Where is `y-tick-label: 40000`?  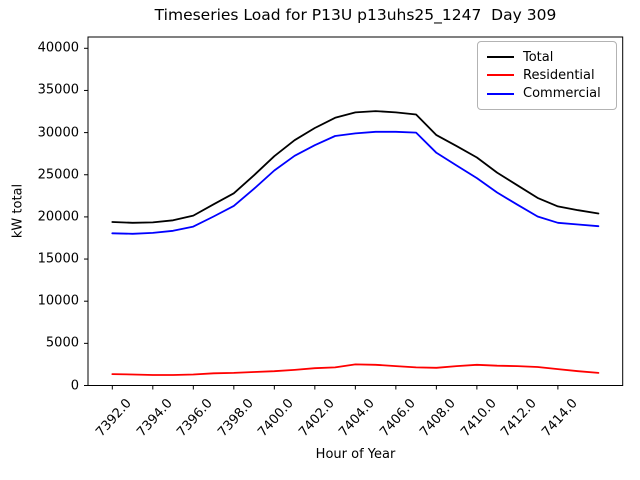
y-tick-label: 40000 is located at coordinates (58, 48).